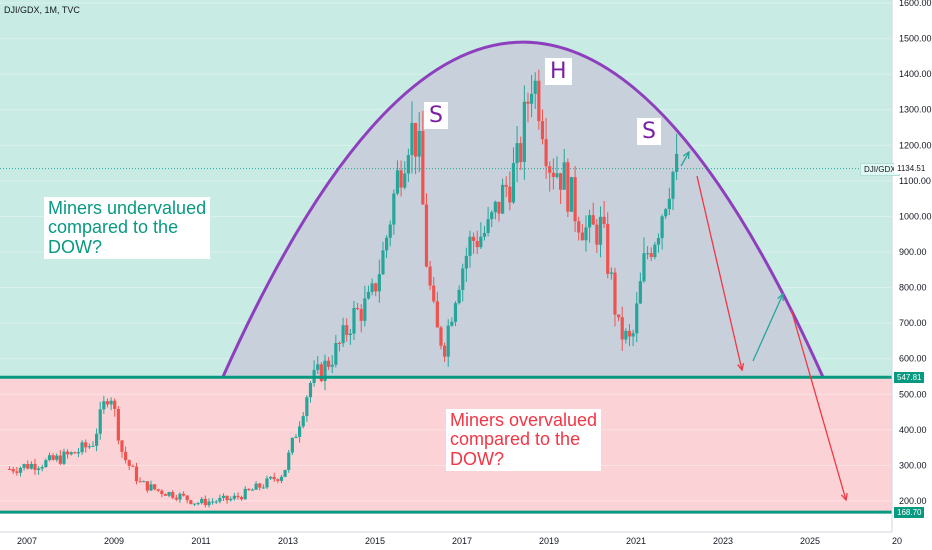 The width and height of the screenshot is (932, 550). What do you see at coordinates (524, 420) in the screenshot?
I see `overvalued-line-1: Miners overvalued` at bounding box center [524, 420].